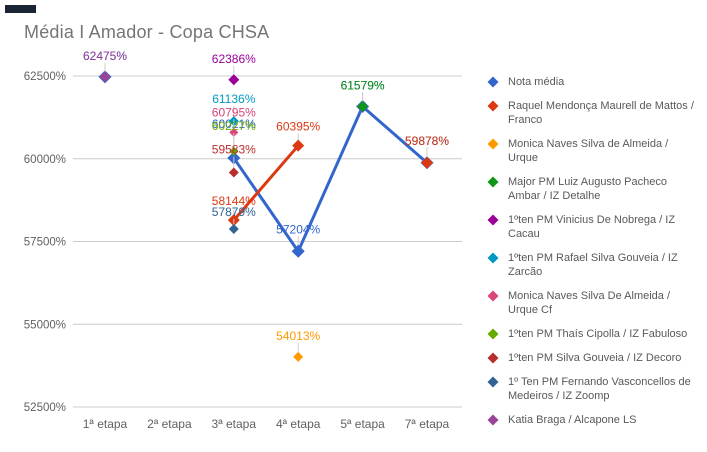 The width and height of the screenshot is (707, 452). Describe the element at coordinates (105, 56) in the screenshot. I see `data-point-label: 62475%` at that location.